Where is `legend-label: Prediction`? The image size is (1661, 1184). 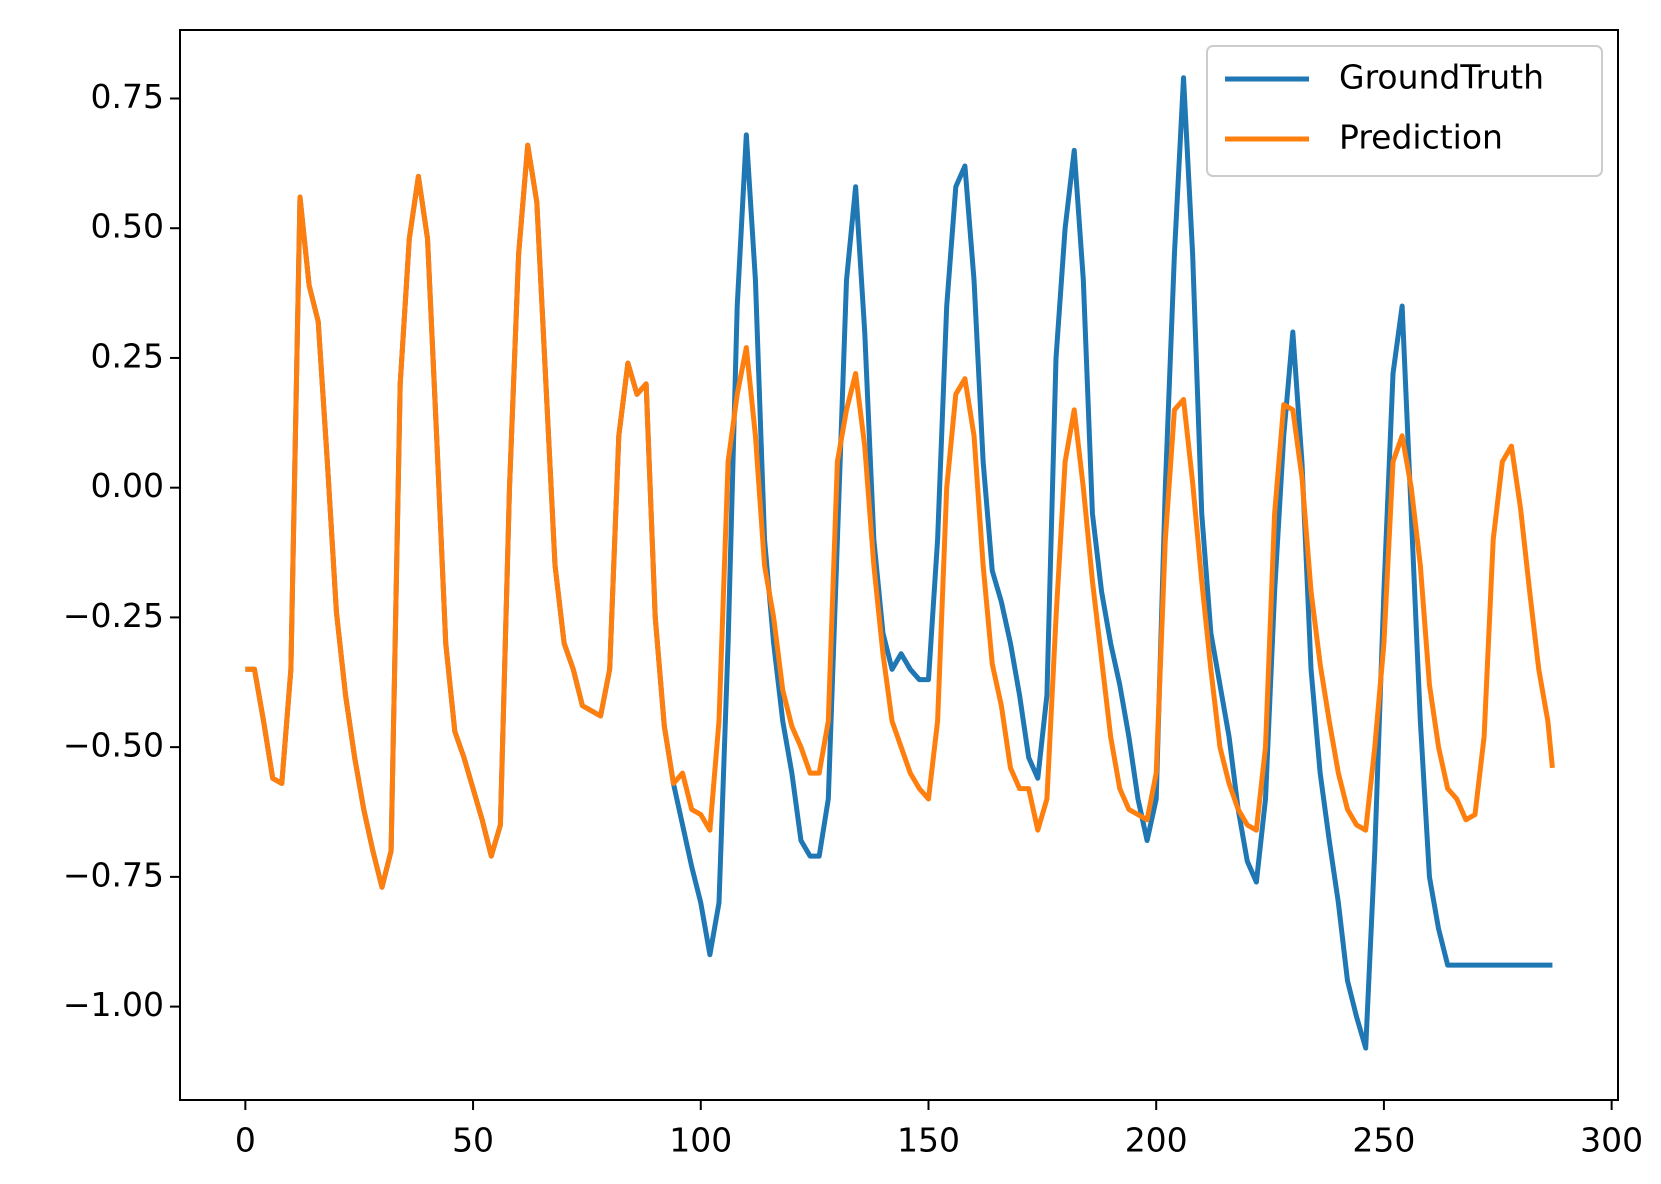
legend-label: Prediction is located at coordinates (1421, 137).